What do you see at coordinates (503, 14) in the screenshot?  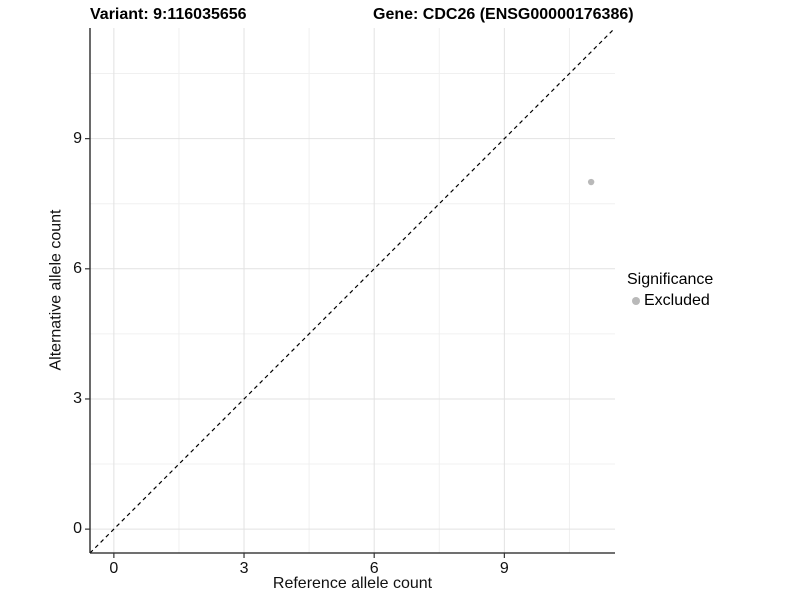 I see `plot-title-gene: Gene: CDC26 (ENSG00000176386)` at bounding box center [503, 14].